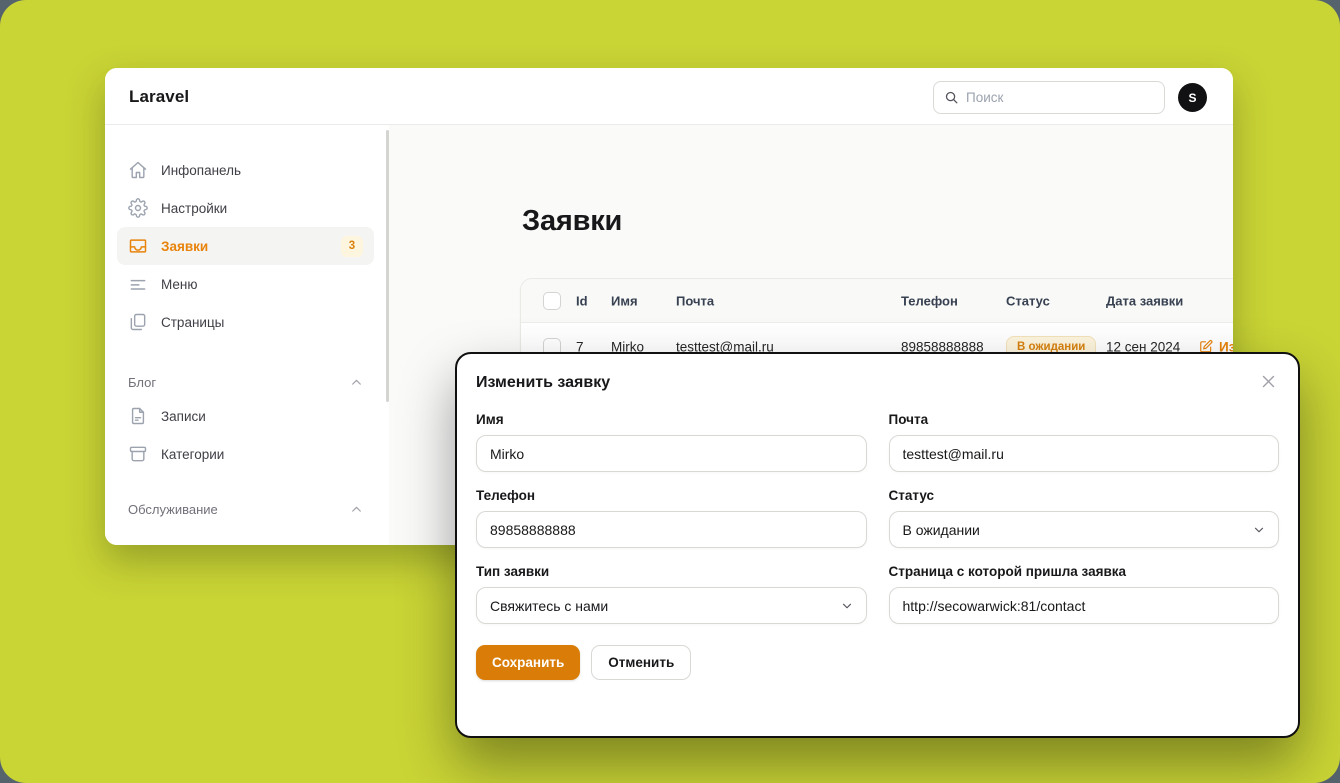  What do you see at coordinates (1206, 346) in the screenshot?
I see `pencil-square-icon` at bounding box center [1206, 346].